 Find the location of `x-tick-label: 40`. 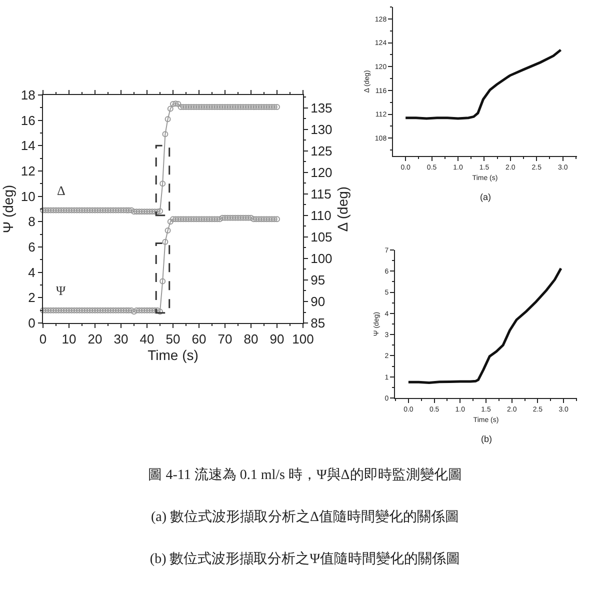

x-tick-label: 40 is located at coordinates (147, 339).